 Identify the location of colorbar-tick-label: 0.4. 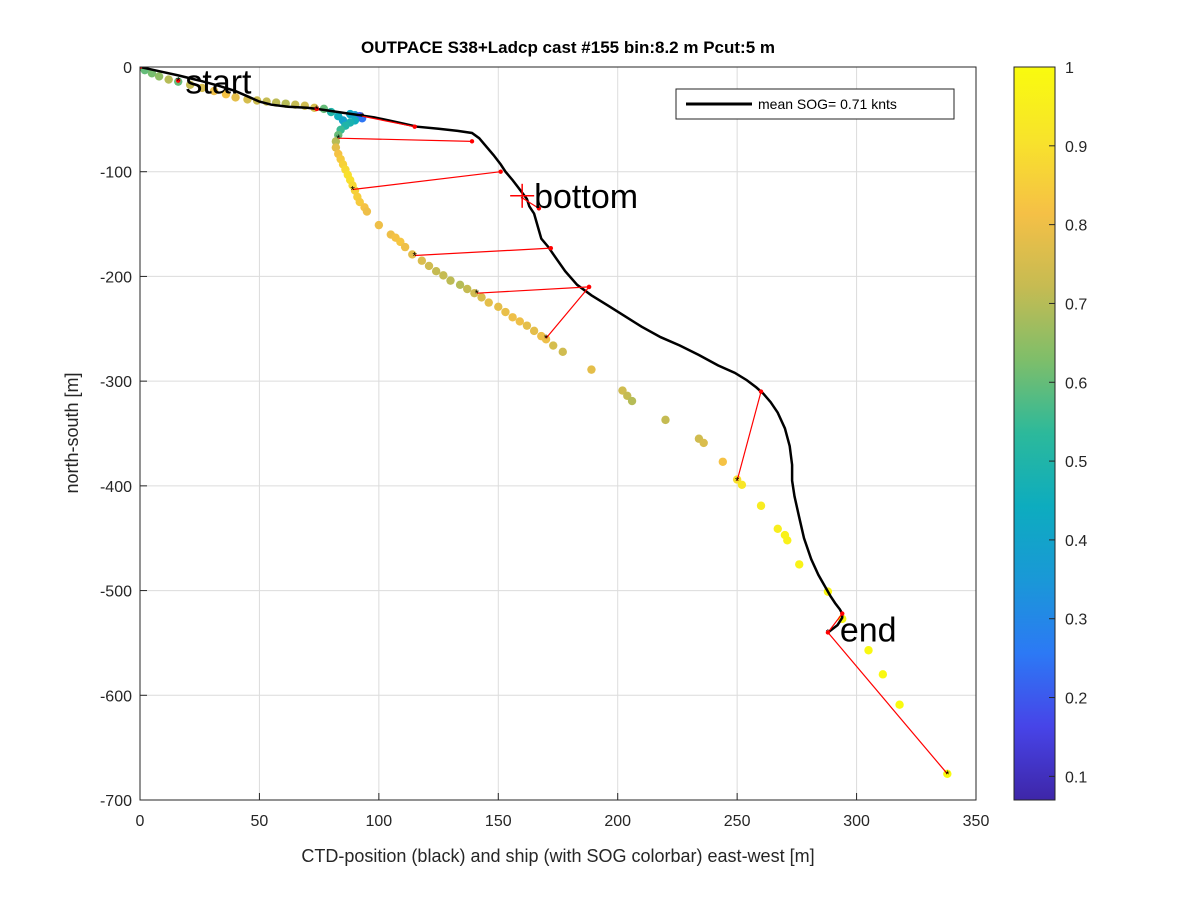
(1076, 541).